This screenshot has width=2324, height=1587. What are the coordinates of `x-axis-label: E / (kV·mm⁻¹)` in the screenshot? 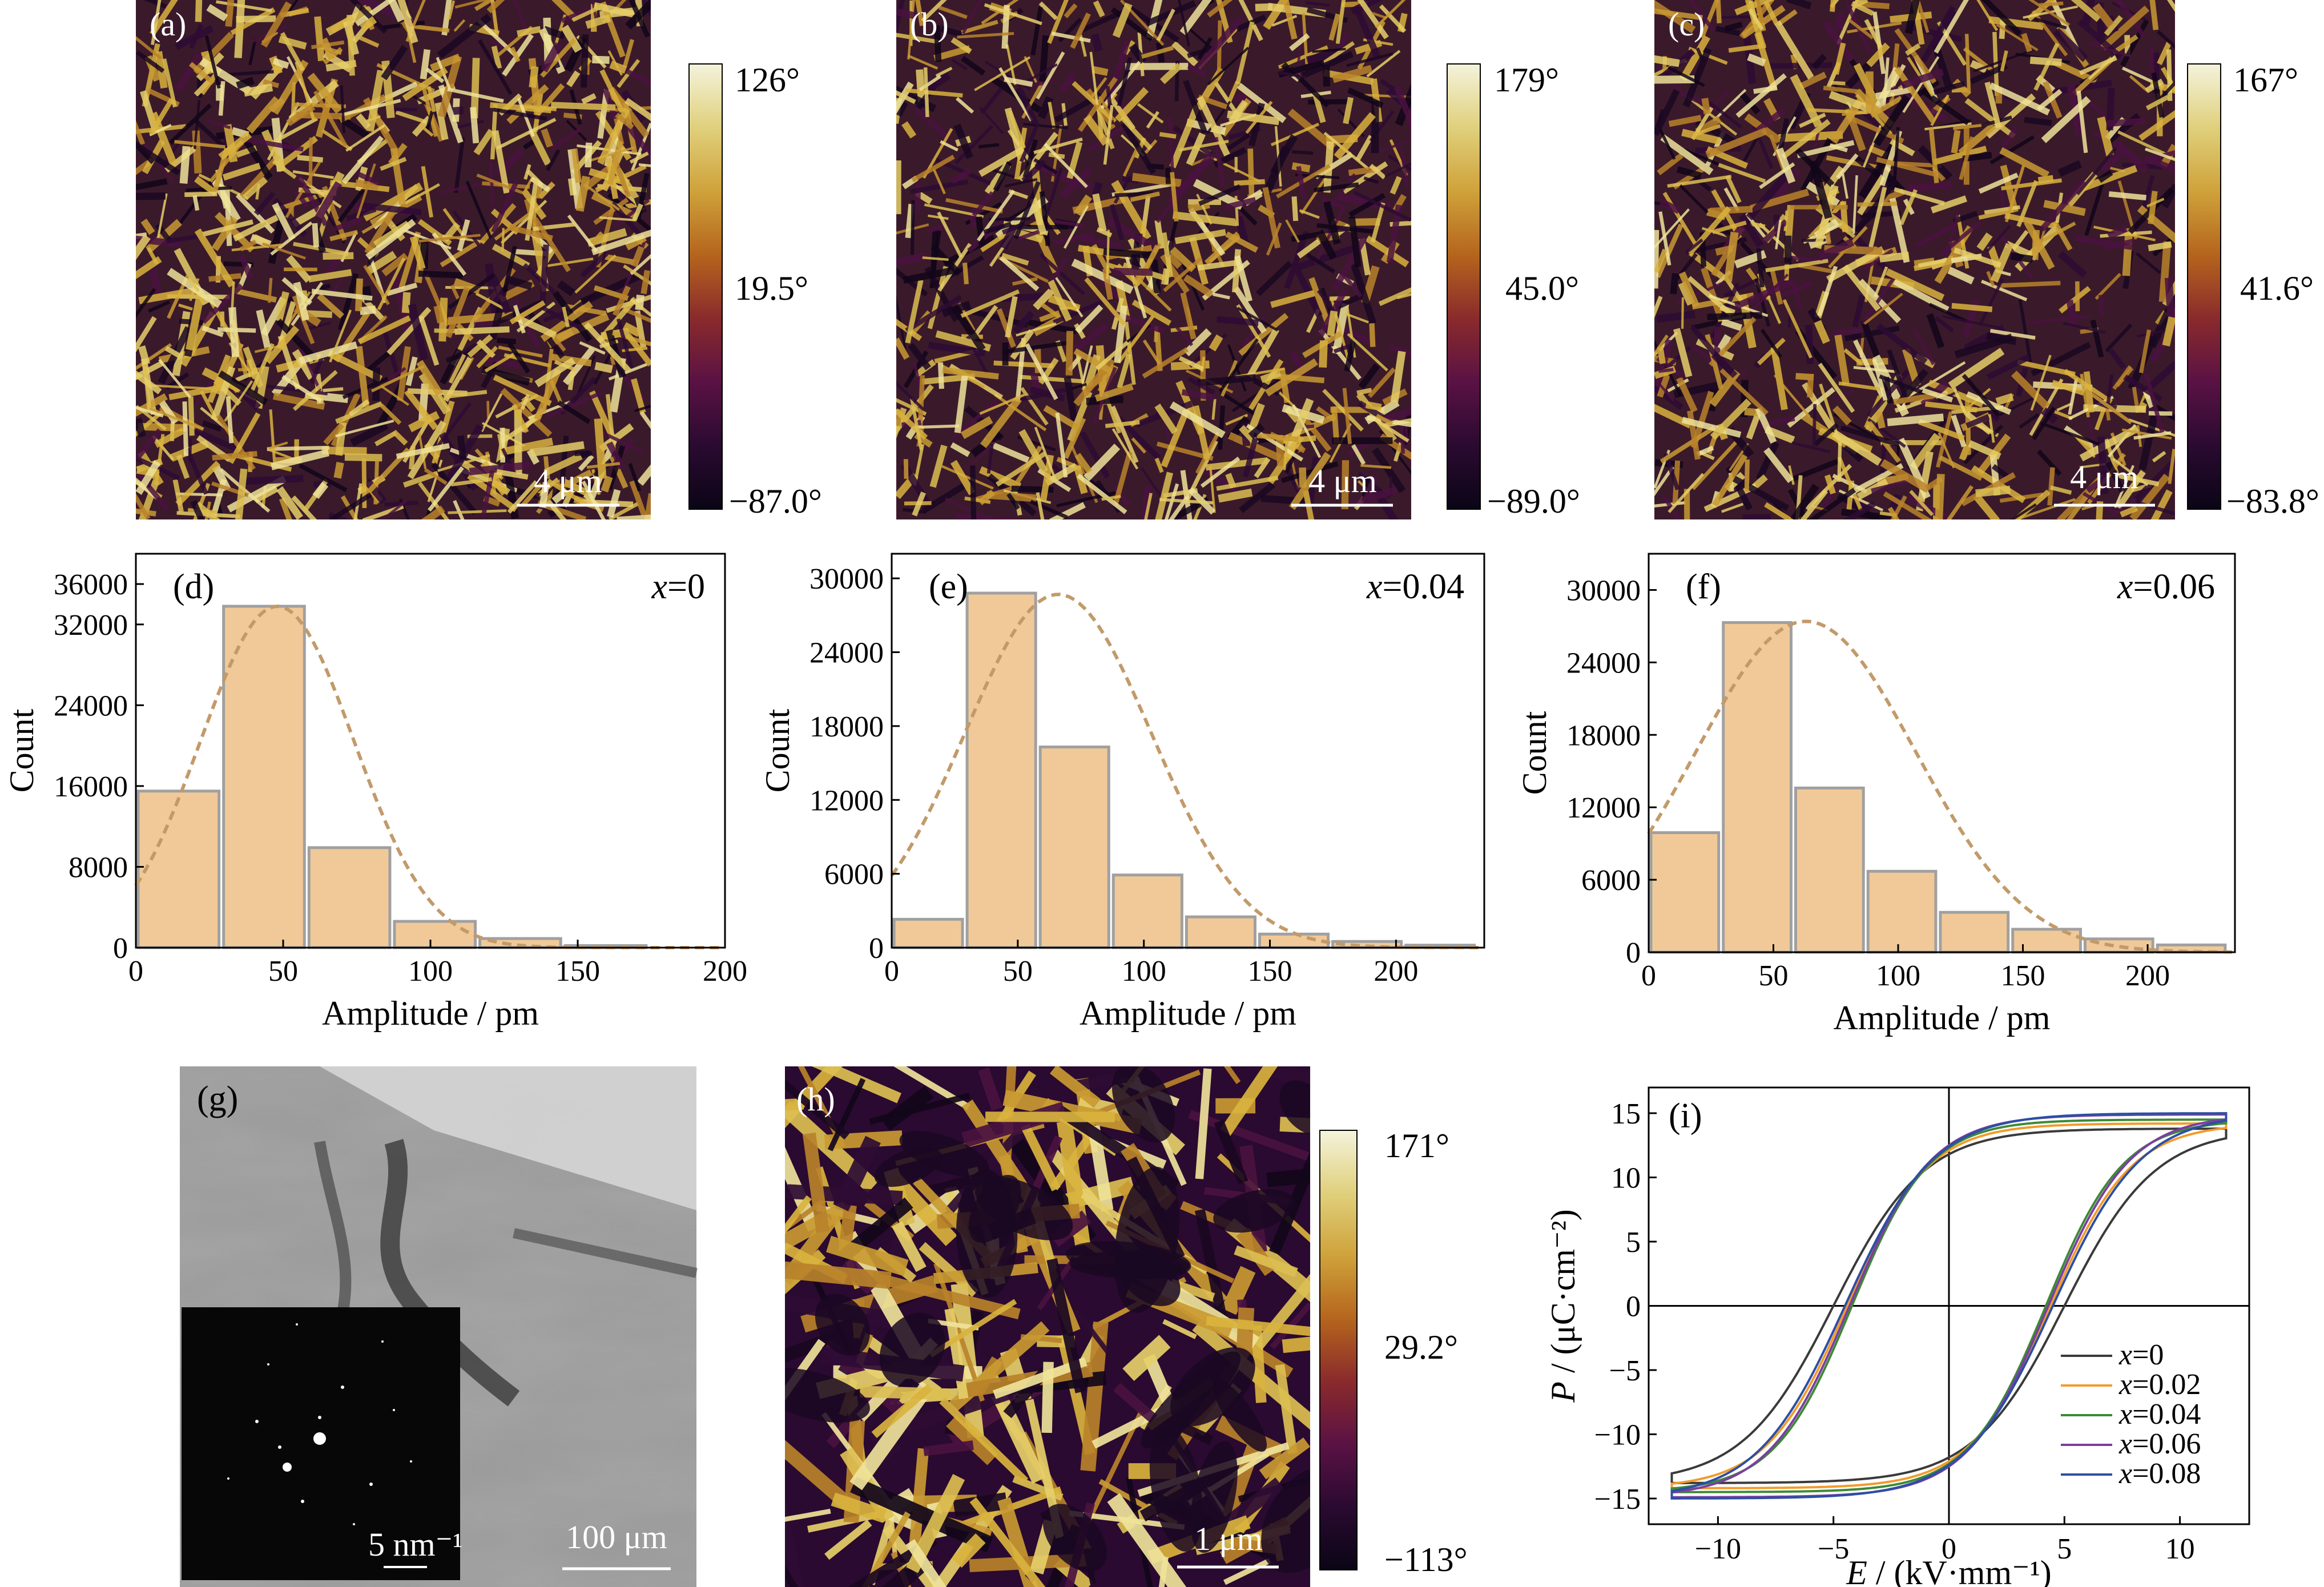 It's located at (1949, 1570).